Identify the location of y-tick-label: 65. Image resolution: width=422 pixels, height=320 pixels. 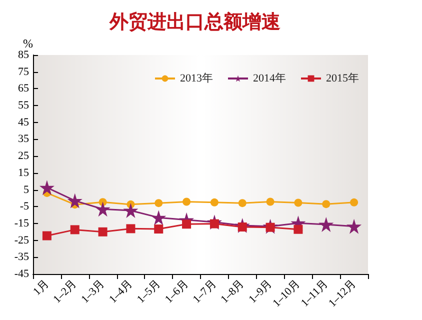
(24, 88).